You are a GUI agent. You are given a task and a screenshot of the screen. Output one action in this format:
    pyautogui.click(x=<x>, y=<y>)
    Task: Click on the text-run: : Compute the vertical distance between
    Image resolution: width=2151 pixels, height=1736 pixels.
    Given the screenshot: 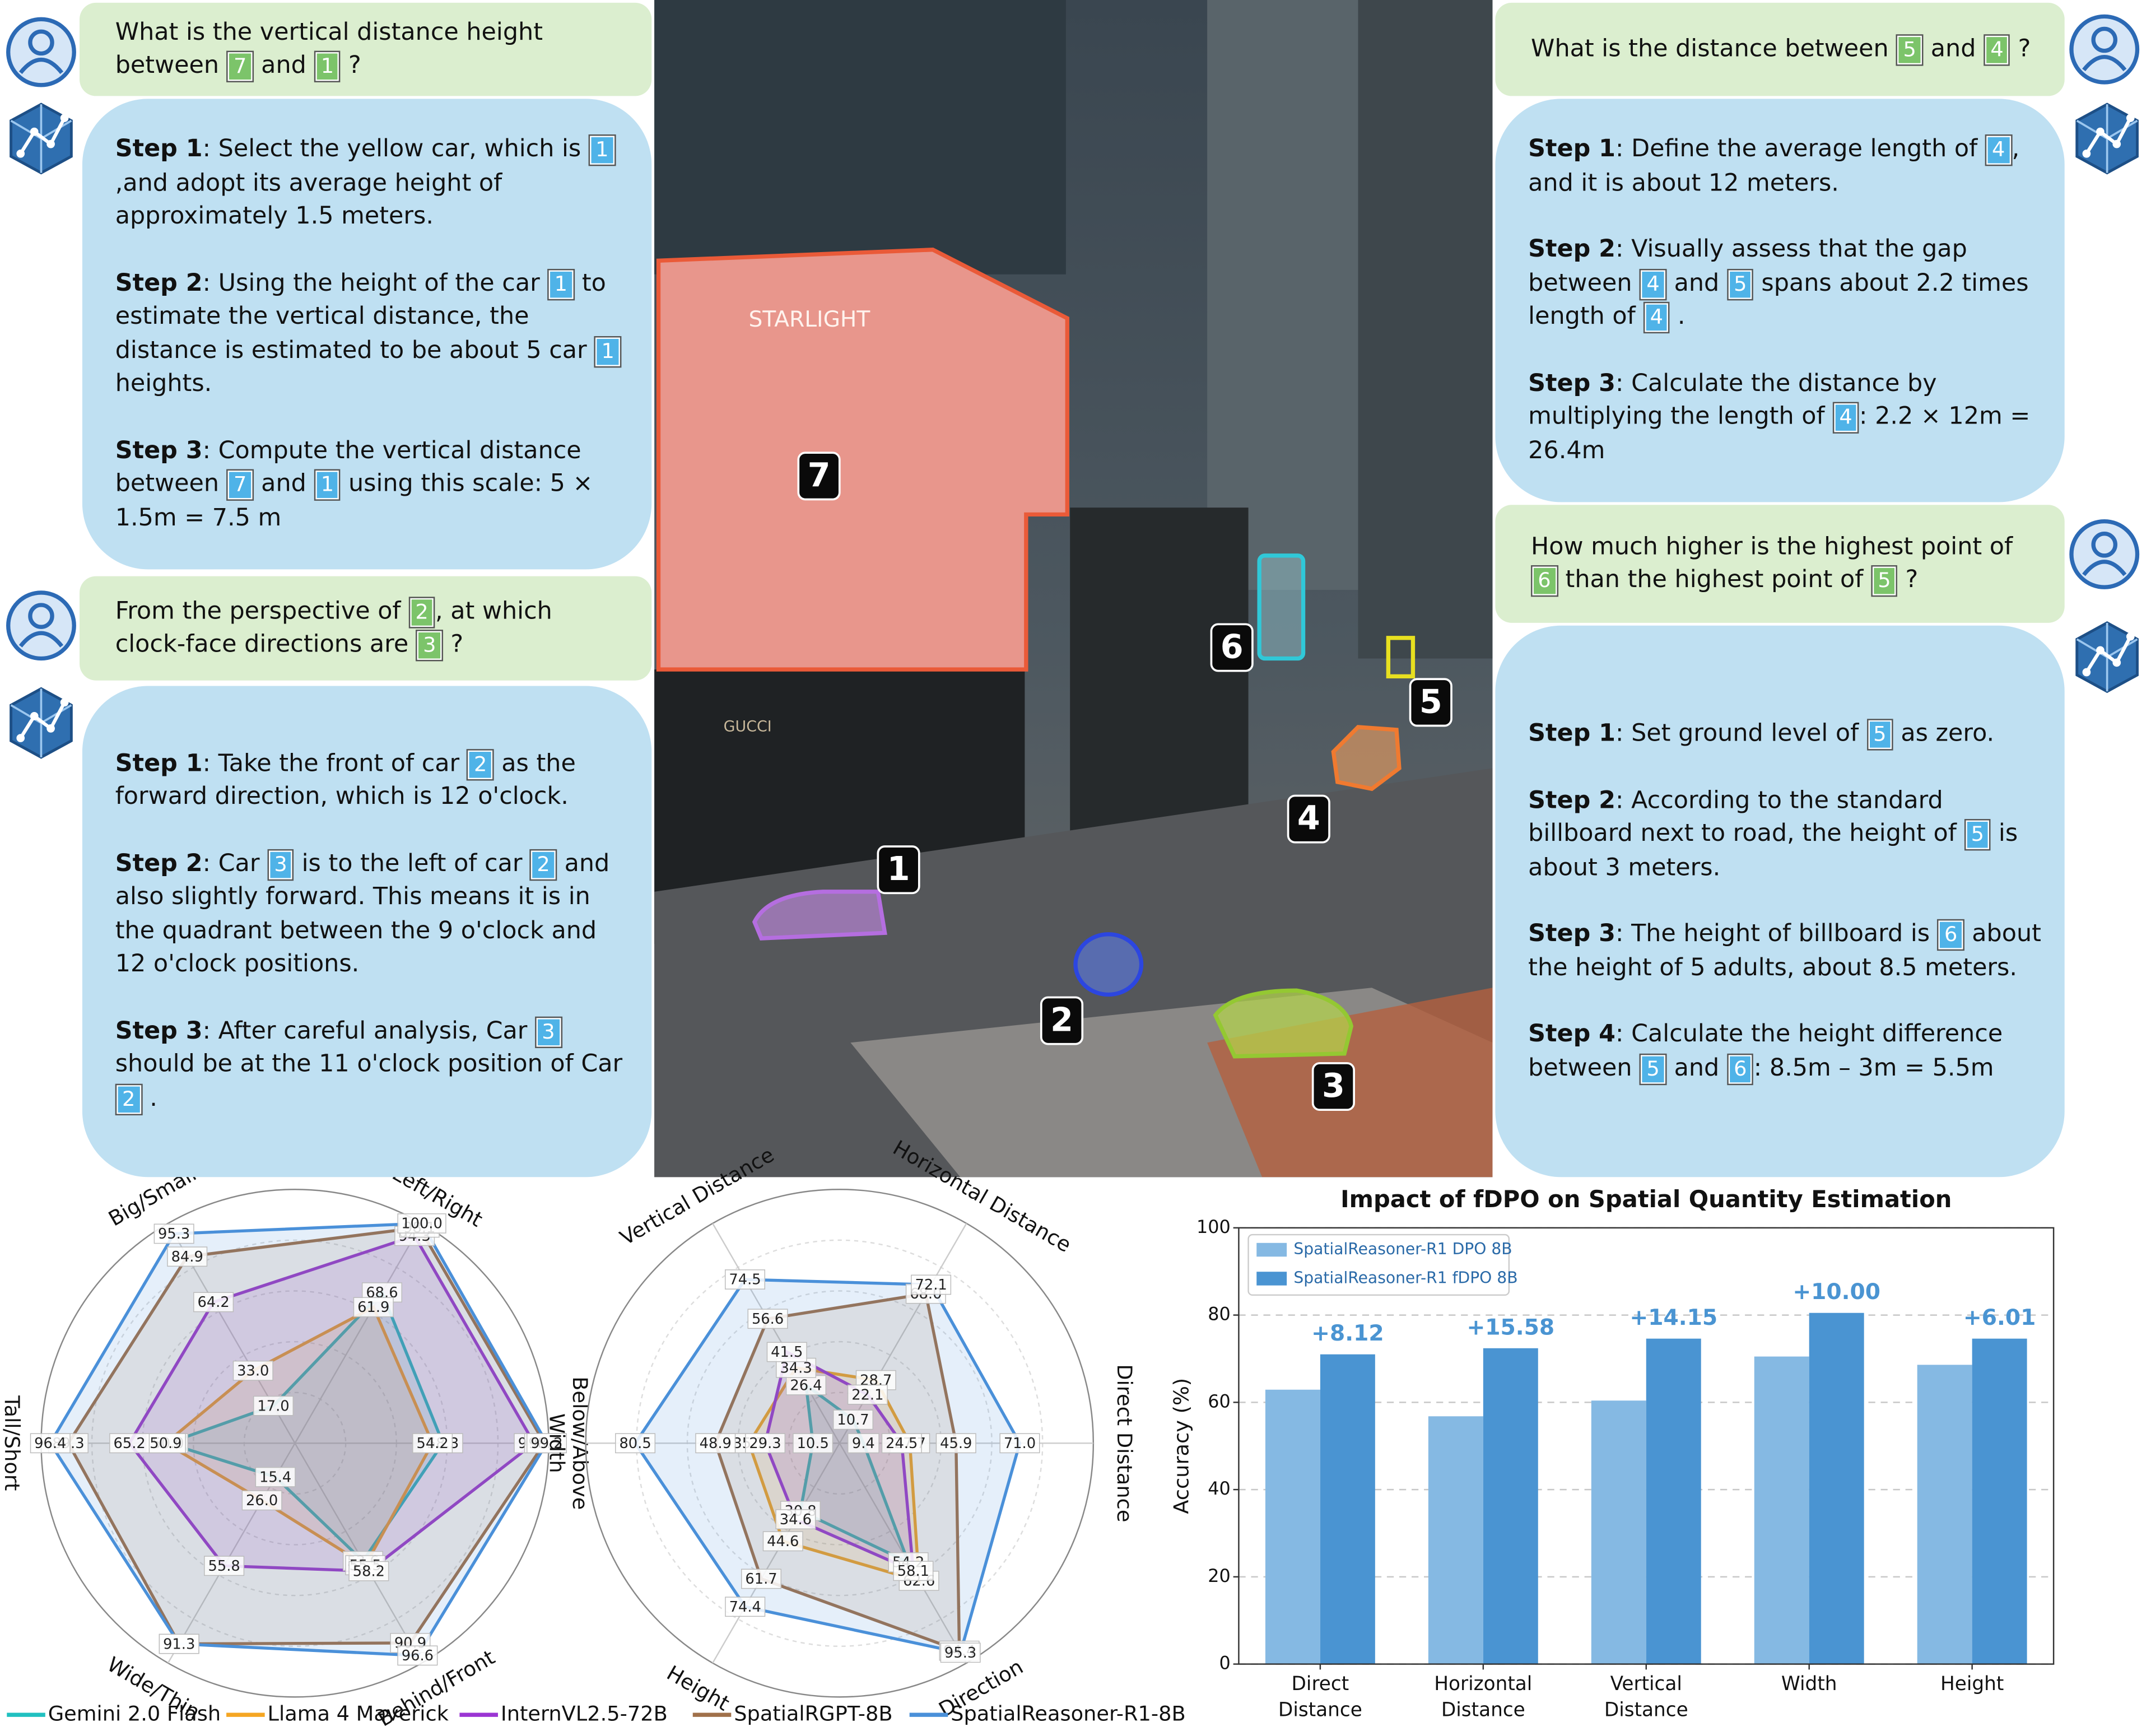 What is the action you would take?
    pyautogui.click(x=348, y=467)
    